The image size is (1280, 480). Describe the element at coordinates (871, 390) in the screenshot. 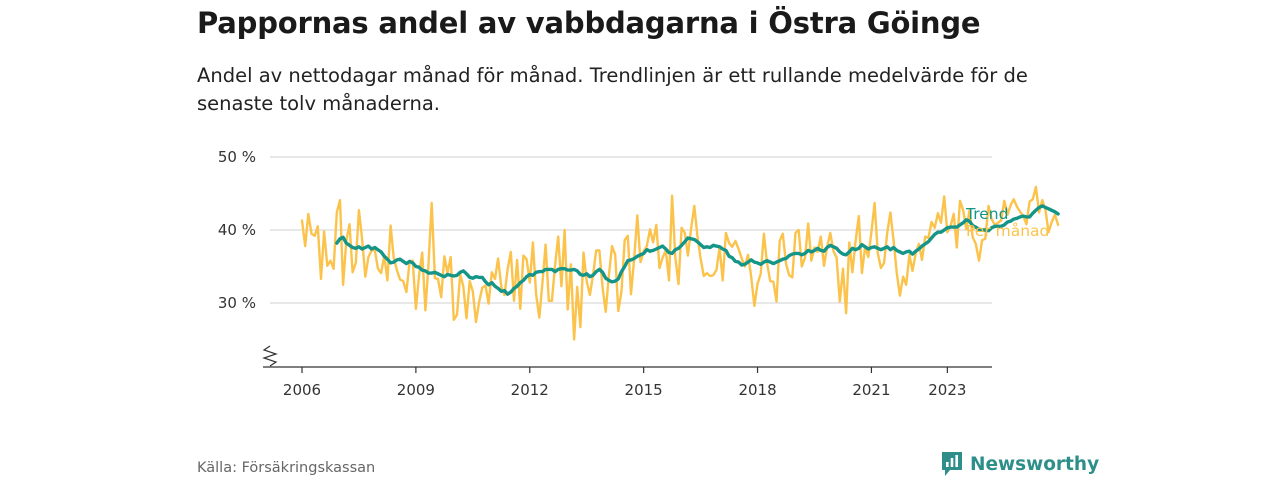

I see `x-tick-label: 2021` at that location.